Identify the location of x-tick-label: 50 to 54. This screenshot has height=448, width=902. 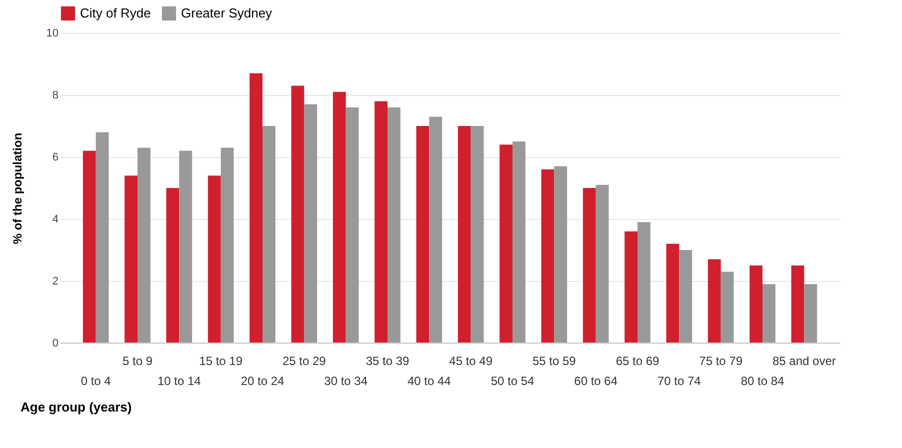
(512, 381).